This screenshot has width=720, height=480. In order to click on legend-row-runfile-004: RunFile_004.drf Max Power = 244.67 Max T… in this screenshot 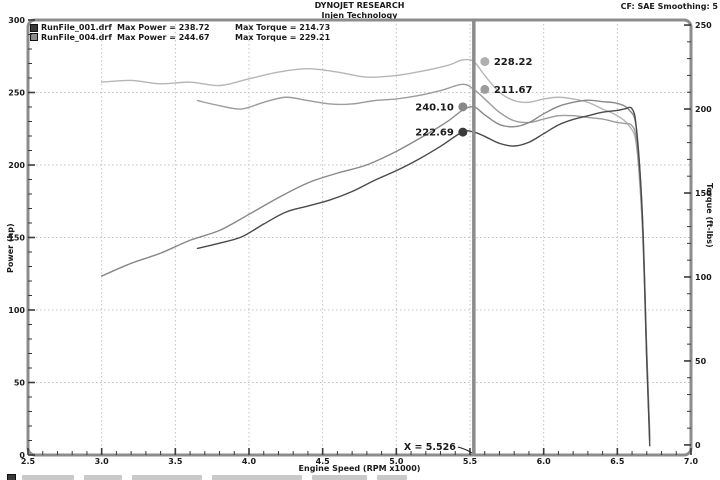, I will do `click(180, 38)`.